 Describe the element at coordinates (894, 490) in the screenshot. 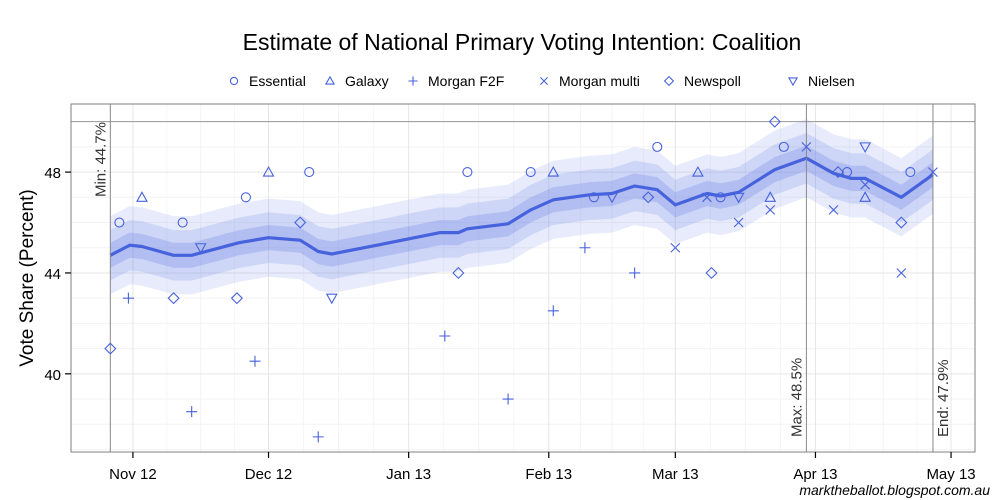

I see `credit-text: marktheballot.blogspot.com.au` at that location.